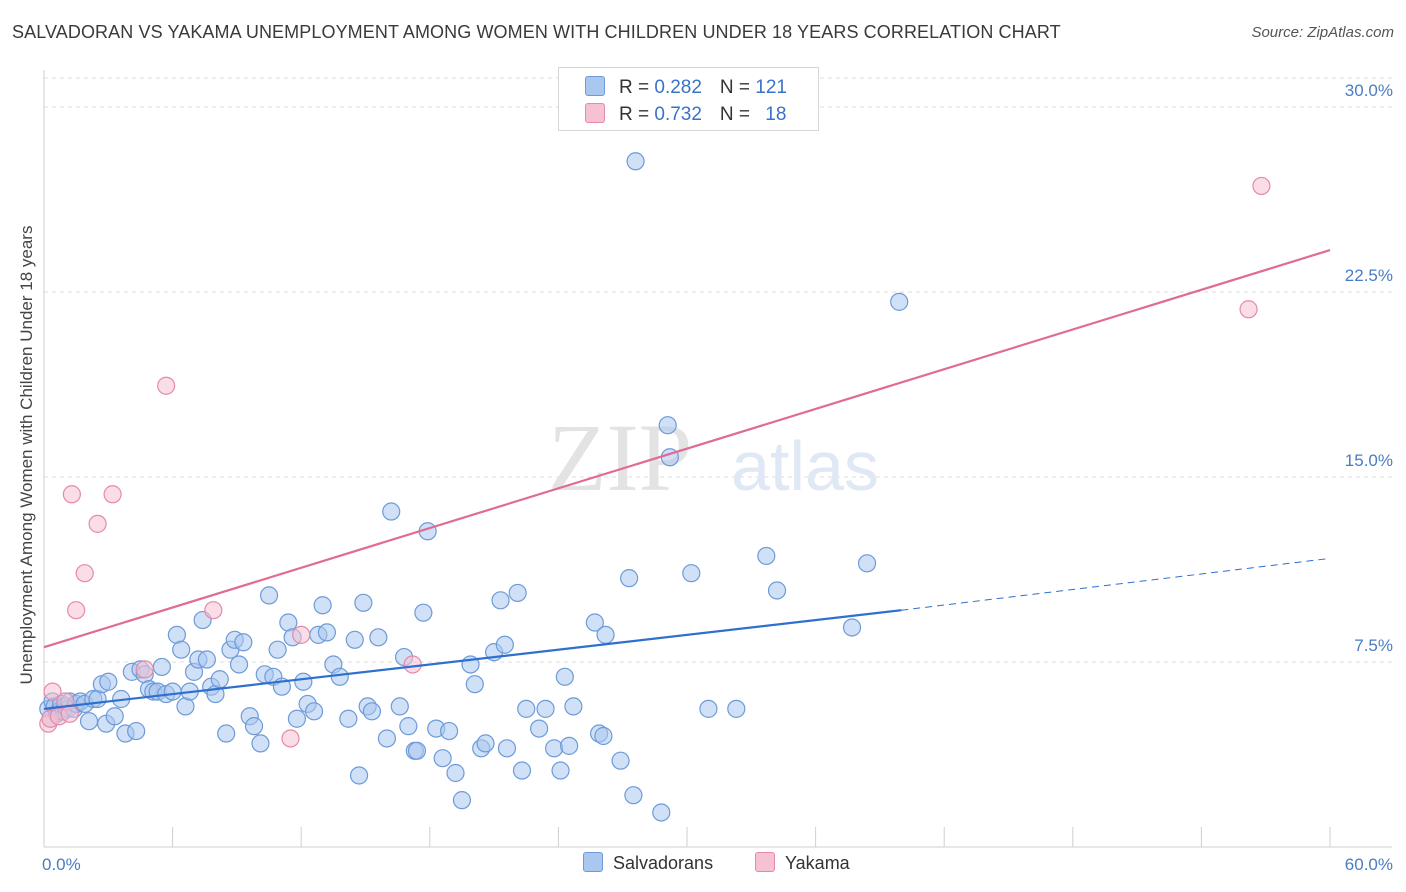 This screenshot has height=892, width=1406. What do you see at coordinates (713, 457) in the screenshot?
I see `watermark: ZIP atlas` at bounding box center [713, 457].